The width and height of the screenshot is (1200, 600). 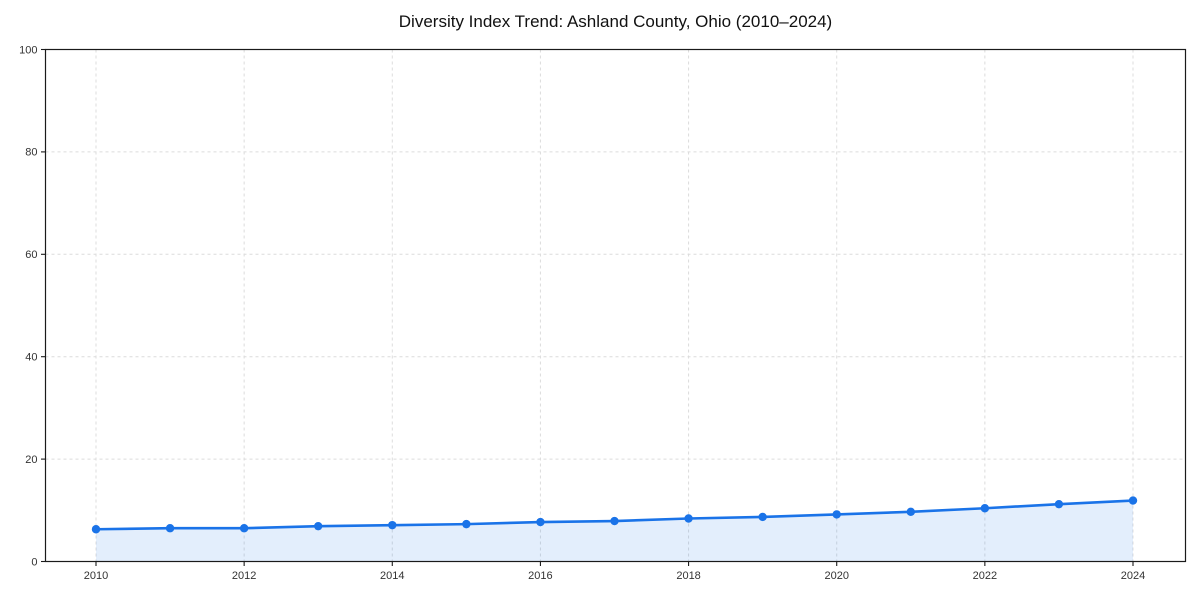 What do you see at coordinates (96, 576) in the screenshot?
I see `x-axis-tick-label: 2010` at bounding box center [96, 576].